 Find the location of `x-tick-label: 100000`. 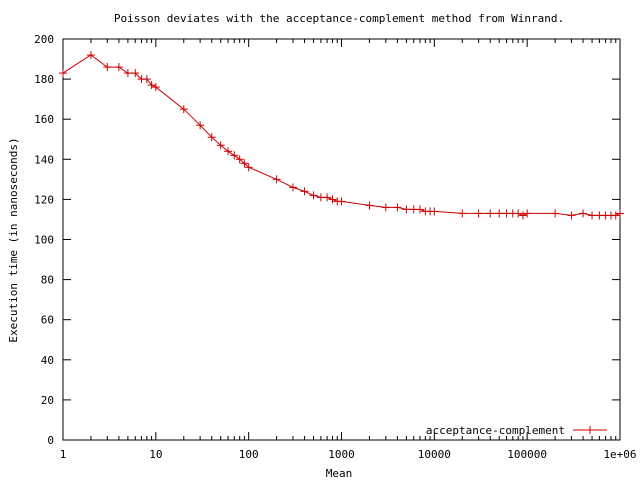

x-tick-label: 100000 is located at coordinates (527, 454).